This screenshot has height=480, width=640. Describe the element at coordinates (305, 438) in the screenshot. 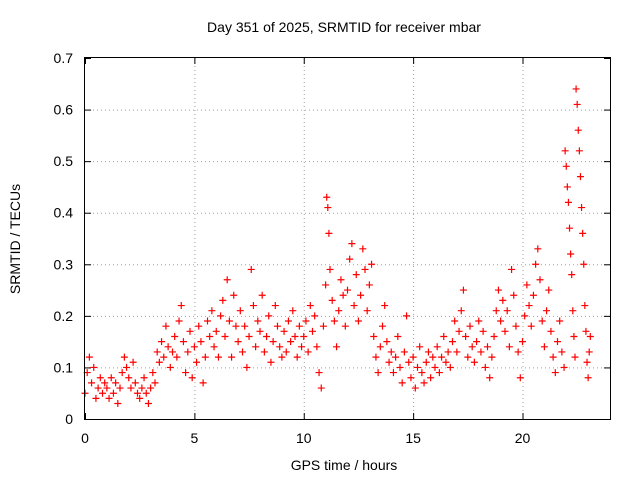

I see `x-tick-labels: 0 5 10 15 20` at that location.